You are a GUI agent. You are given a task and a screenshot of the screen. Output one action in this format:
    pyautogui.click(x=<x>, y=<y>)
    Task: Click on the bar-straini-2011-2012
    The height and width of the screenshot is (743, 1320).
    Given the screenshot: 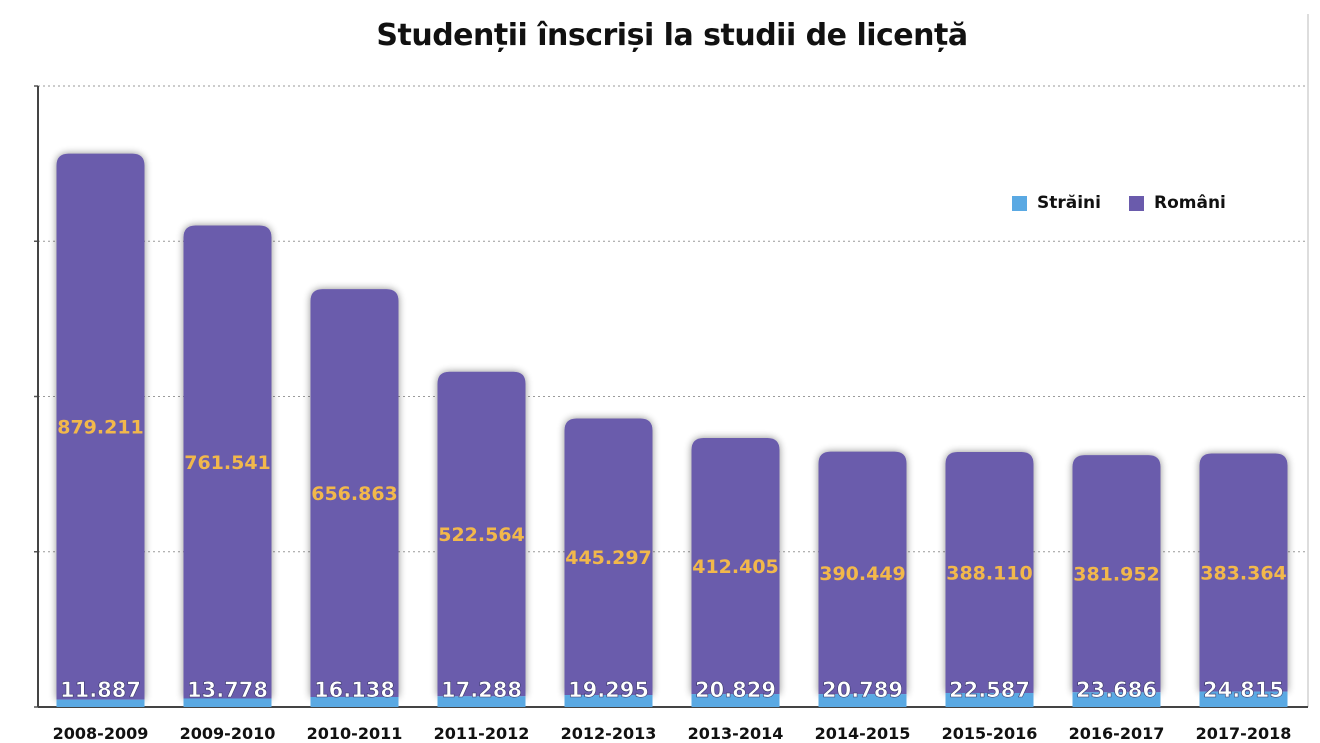 What is the action you would take?
    pyautogui.click(x=481, y=701)
    